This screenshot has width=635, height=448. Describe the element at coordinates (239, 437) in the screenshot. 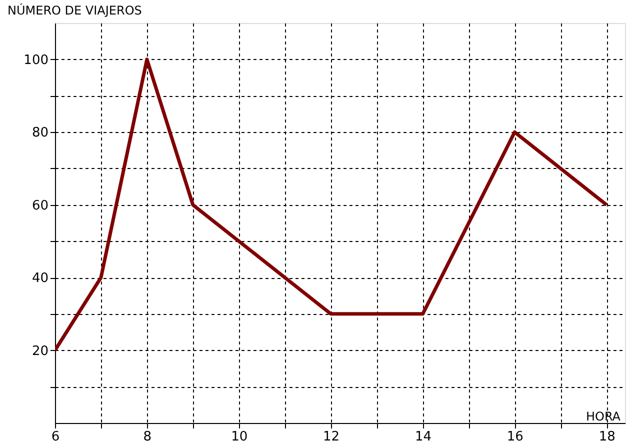

I see `x-tick-label: 10` at that location.